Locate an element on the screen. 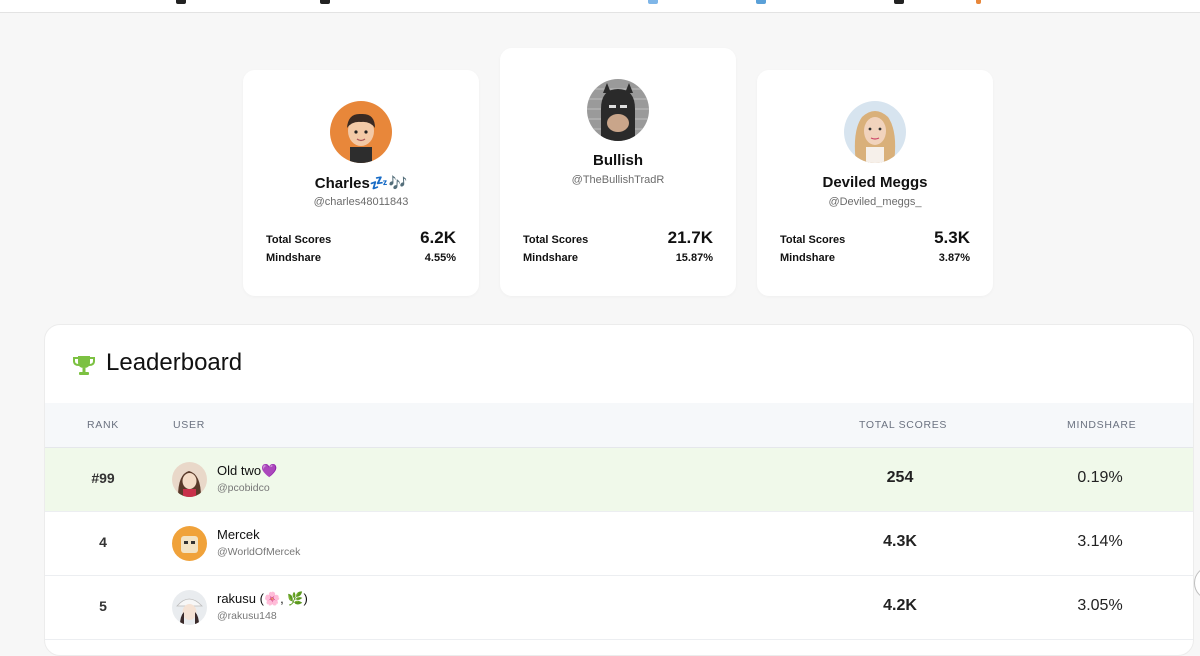 The image size is (1200, 656). table-row: 4 Mercek @WorldOfMercek 4.3K 3.14% is located at coordinates (619, 544).